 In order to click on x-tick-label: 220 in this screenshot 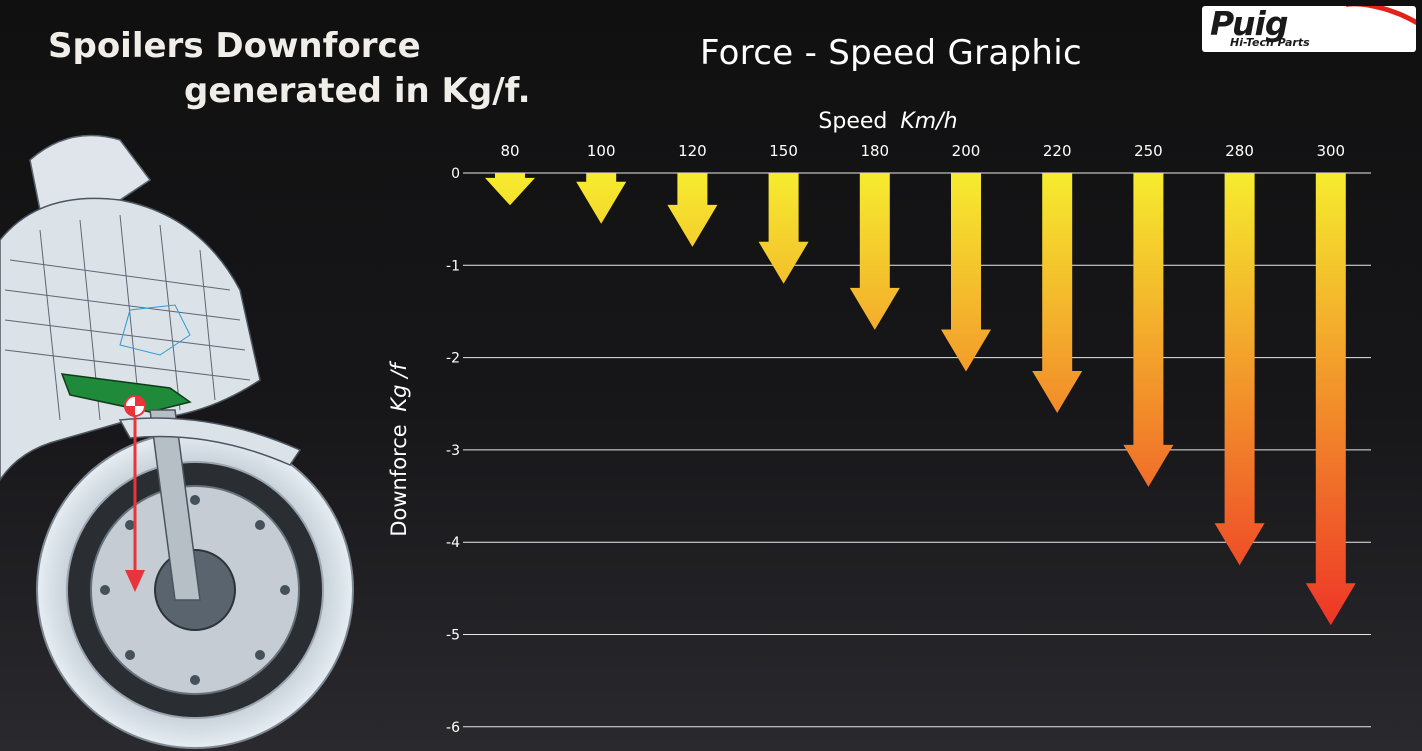, I will do `click(1057, 151)`.